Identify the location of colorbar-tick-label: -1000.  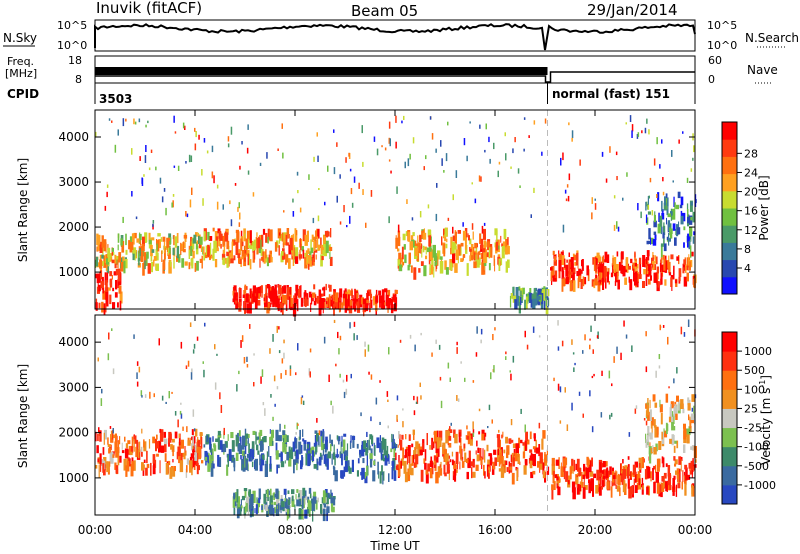
(760, 485).